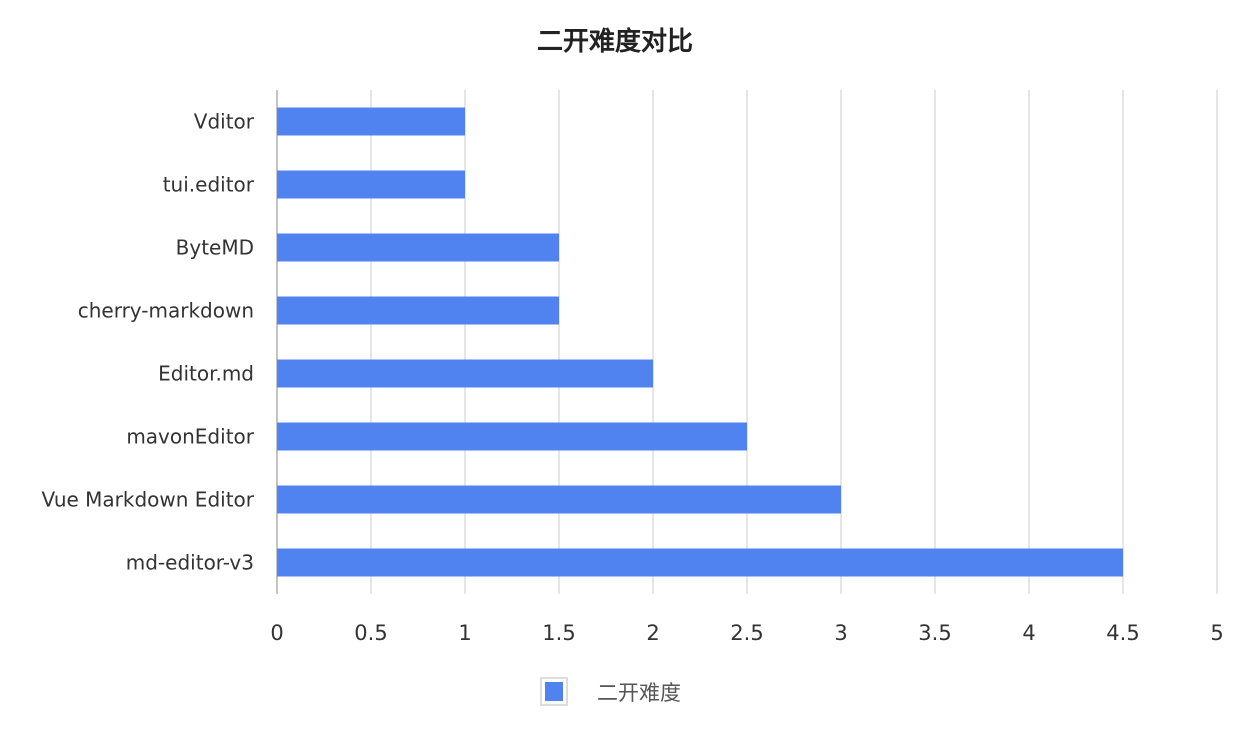 This screenshot has height=742, width=1251. I want to click on y-category-label: Editor.md, so click(206, 374).